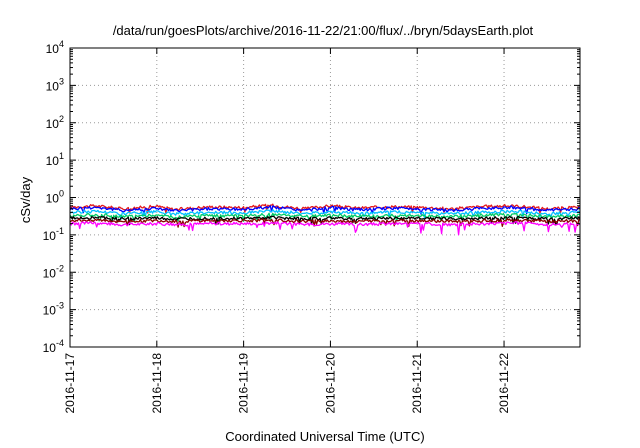 The height and width of the screenshot is (448, 640). What do you see at coordinates (244, 383) in the screenshot?
I see `x-tick-label: 2016-11-19` at bounding box center [244, 383].